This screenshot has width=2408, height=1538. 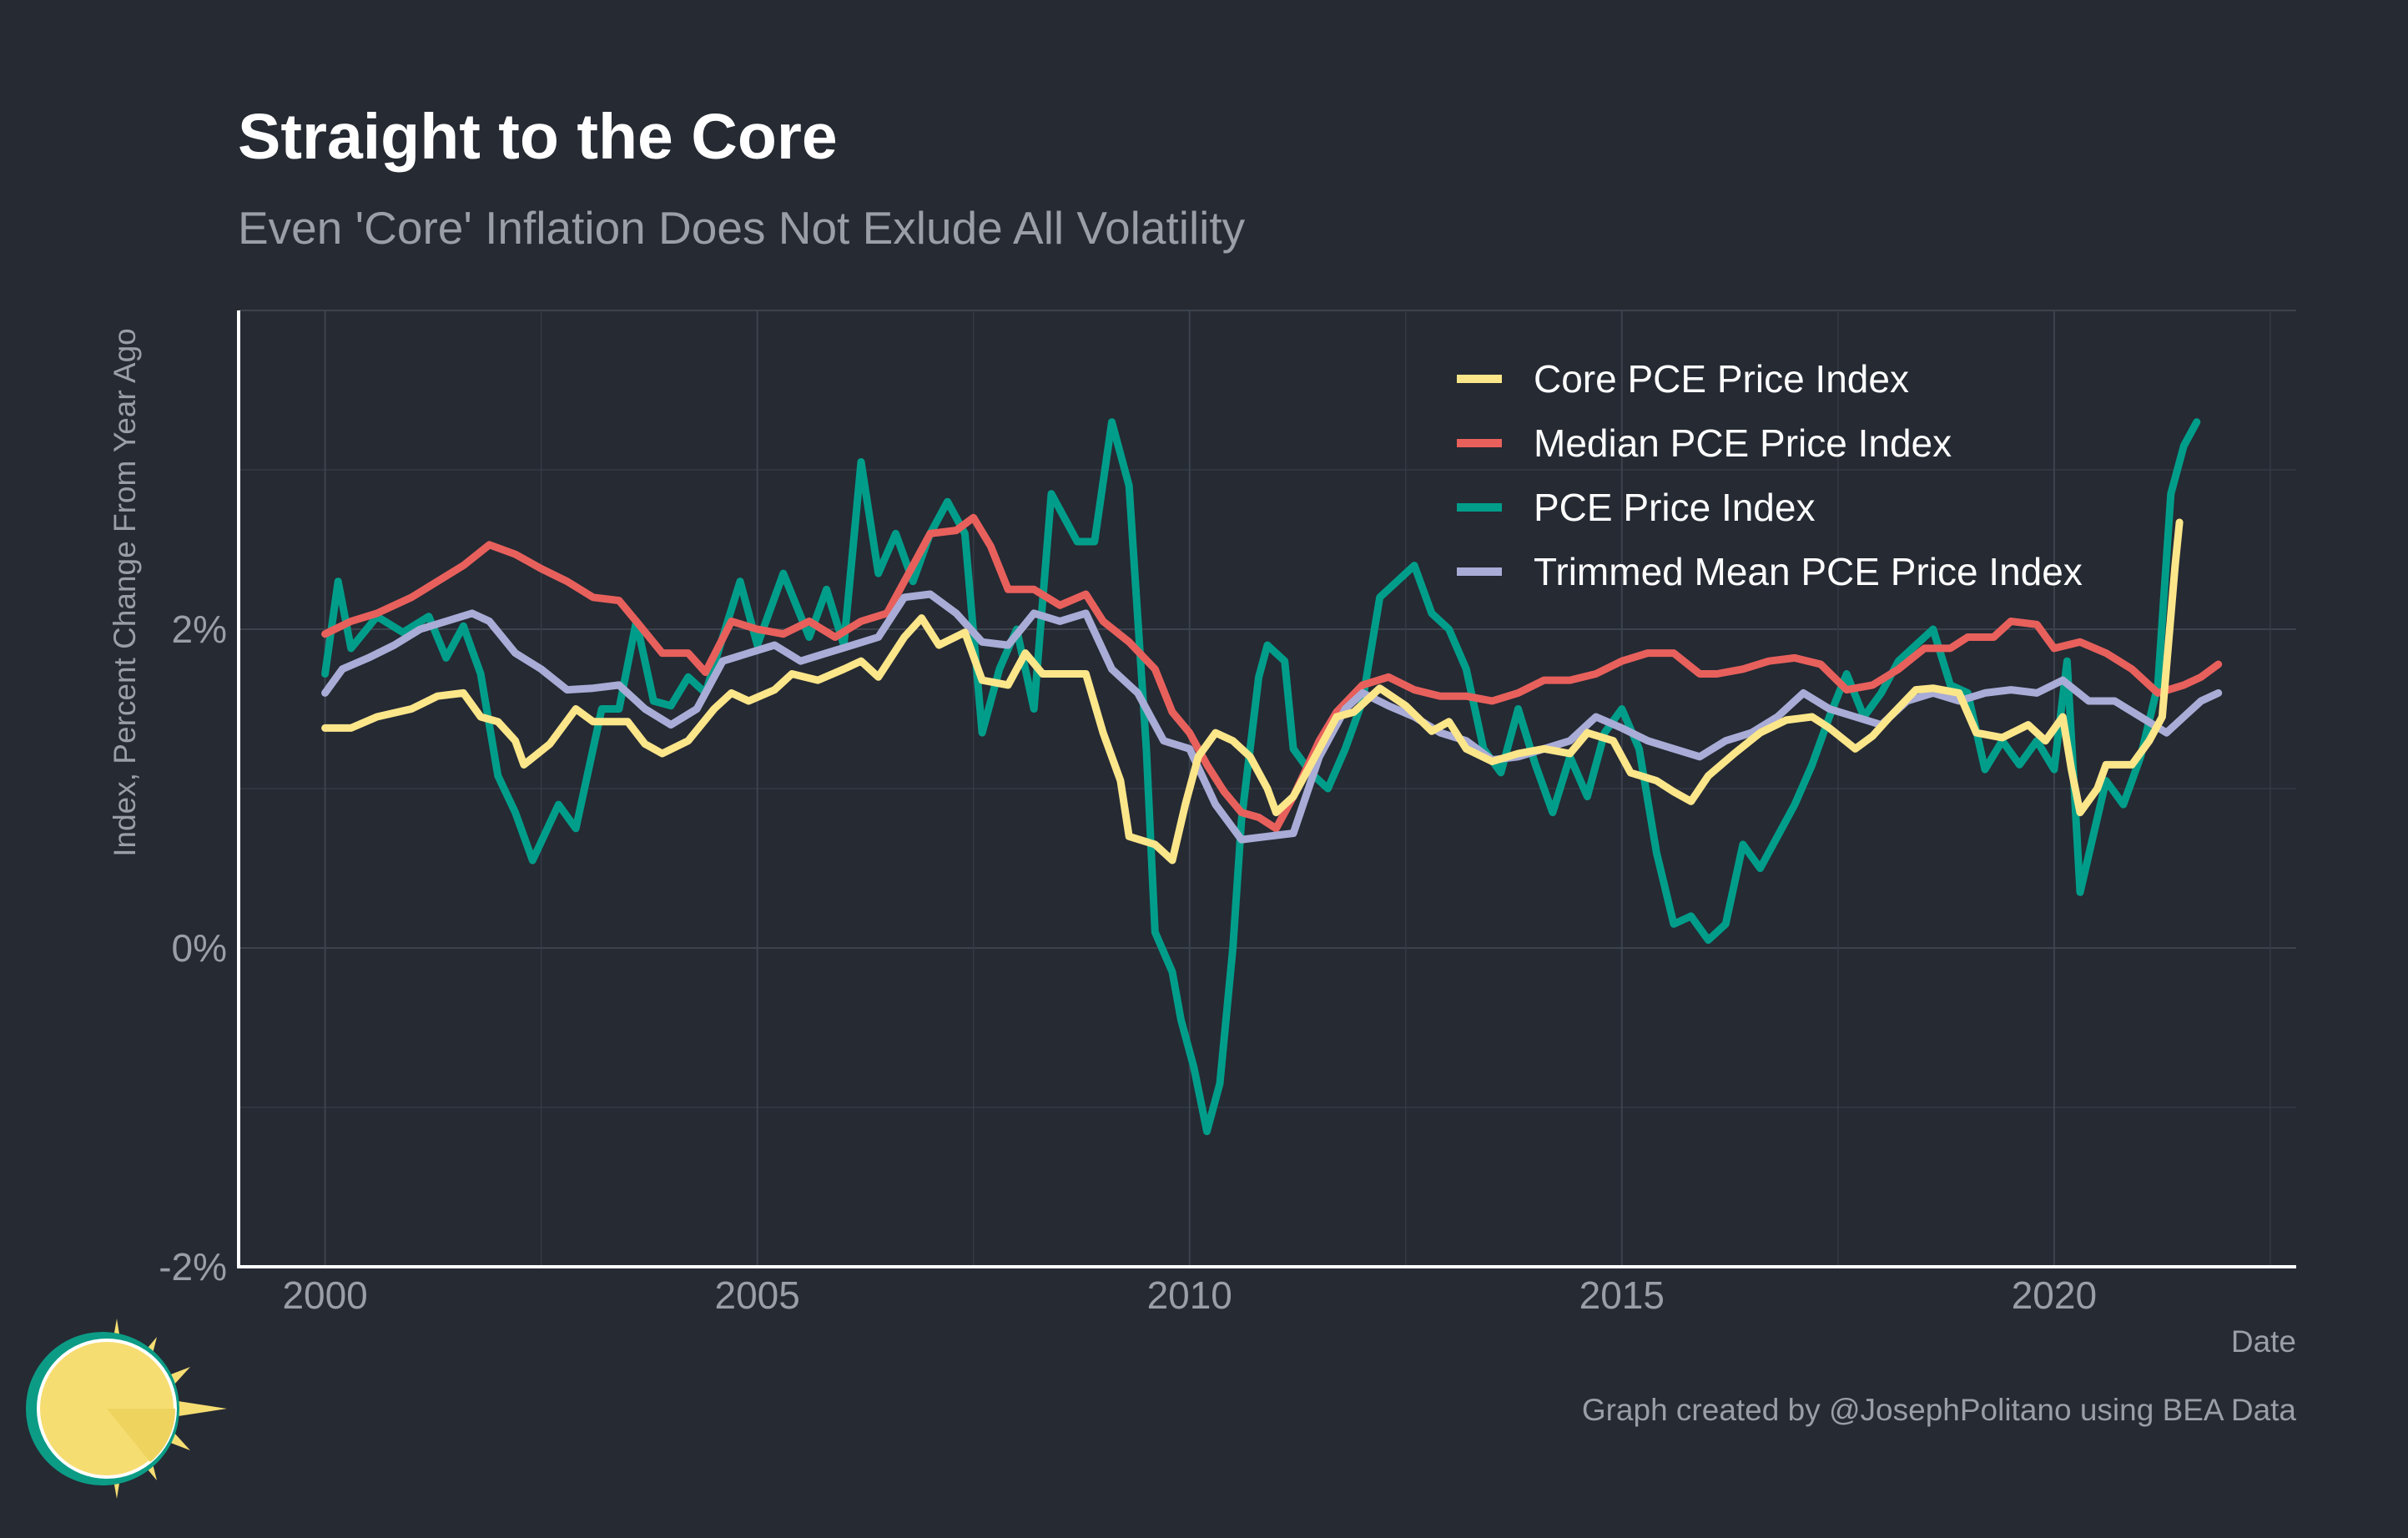 What do you see at coordinates (125, 592) in the screenshot?
I see `y-axis-title: Index, Percent Change From Year Ago` at bounding box center [125, 592].